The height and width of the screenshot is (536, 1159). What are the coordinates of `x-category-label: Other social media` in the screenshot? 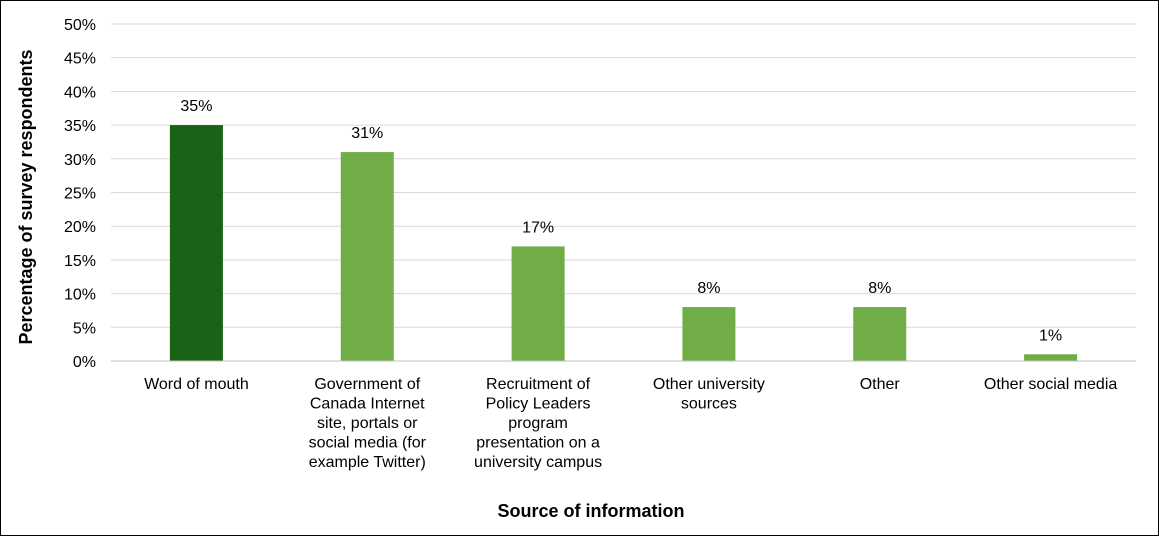 It's located at (1050, 384).